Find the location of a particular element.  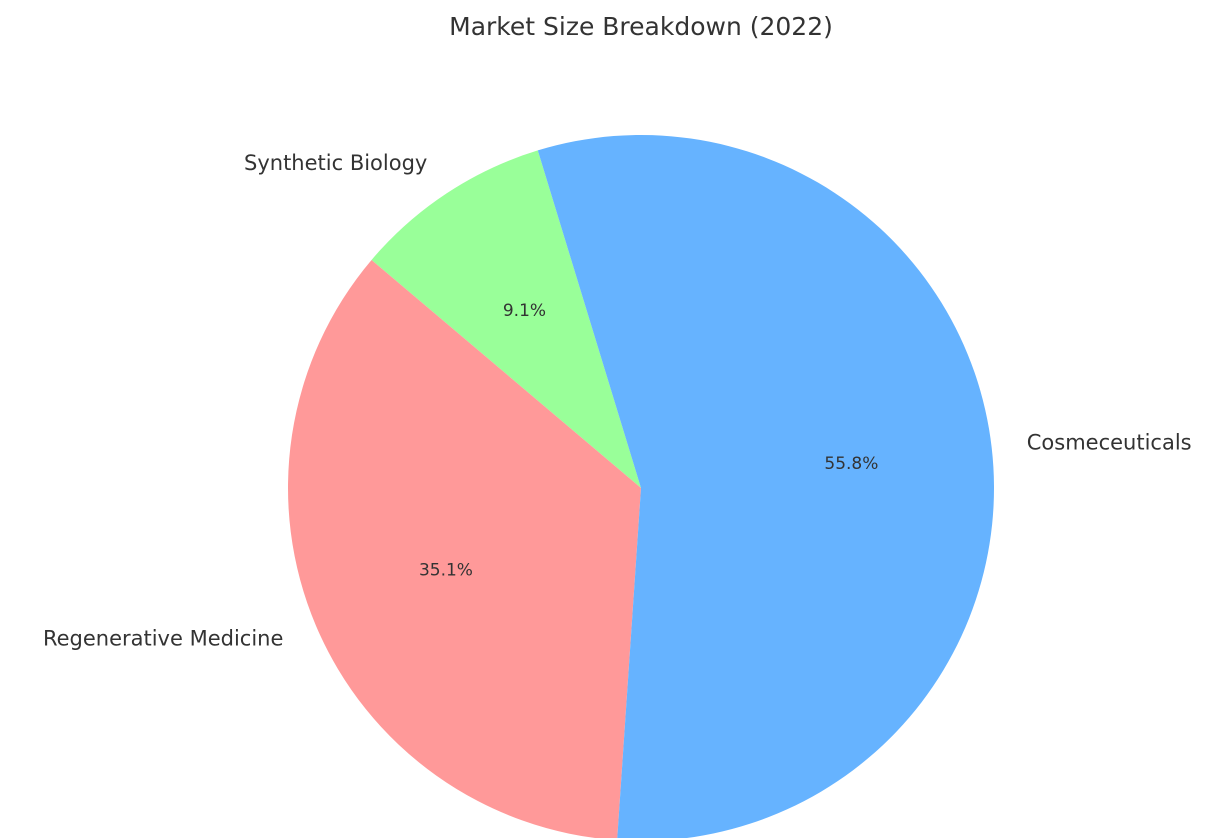

slice-percent: 9.1% is located at coordinates (524, 311).